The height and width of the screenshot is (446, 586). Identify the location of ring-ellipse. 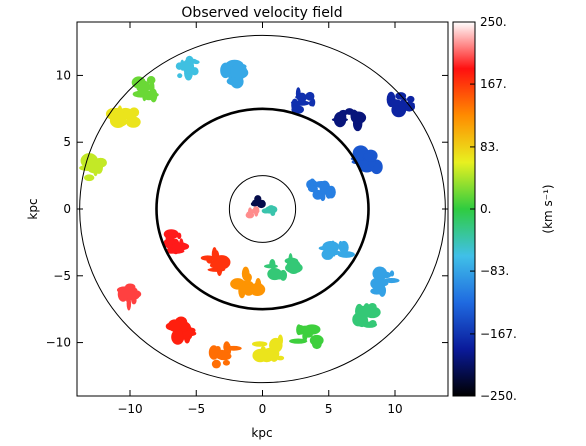
(262, 209).